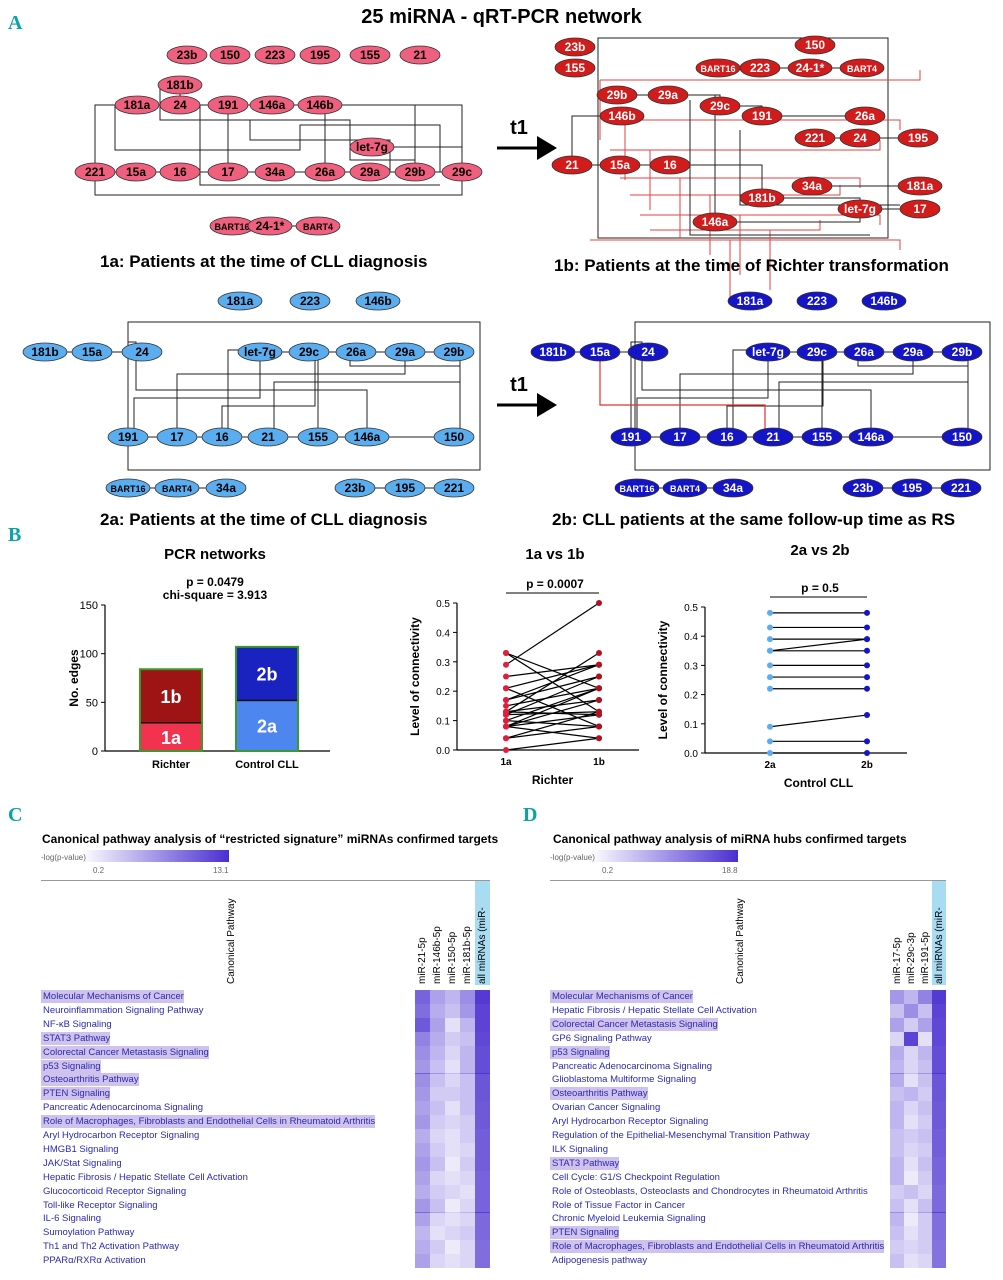 This screenshot has height=1280, width=1003. Describe the element at coordinates (89, 1233) in the screenshot. I see `pathway-row-label: Sumoylation Pathway` at that location.